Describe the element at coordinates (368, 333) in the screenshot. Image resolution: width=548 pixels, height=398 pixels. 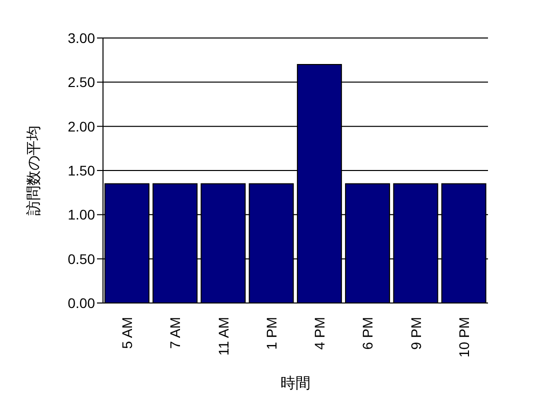
I see `x-tick-label: 6 PM` at that location.